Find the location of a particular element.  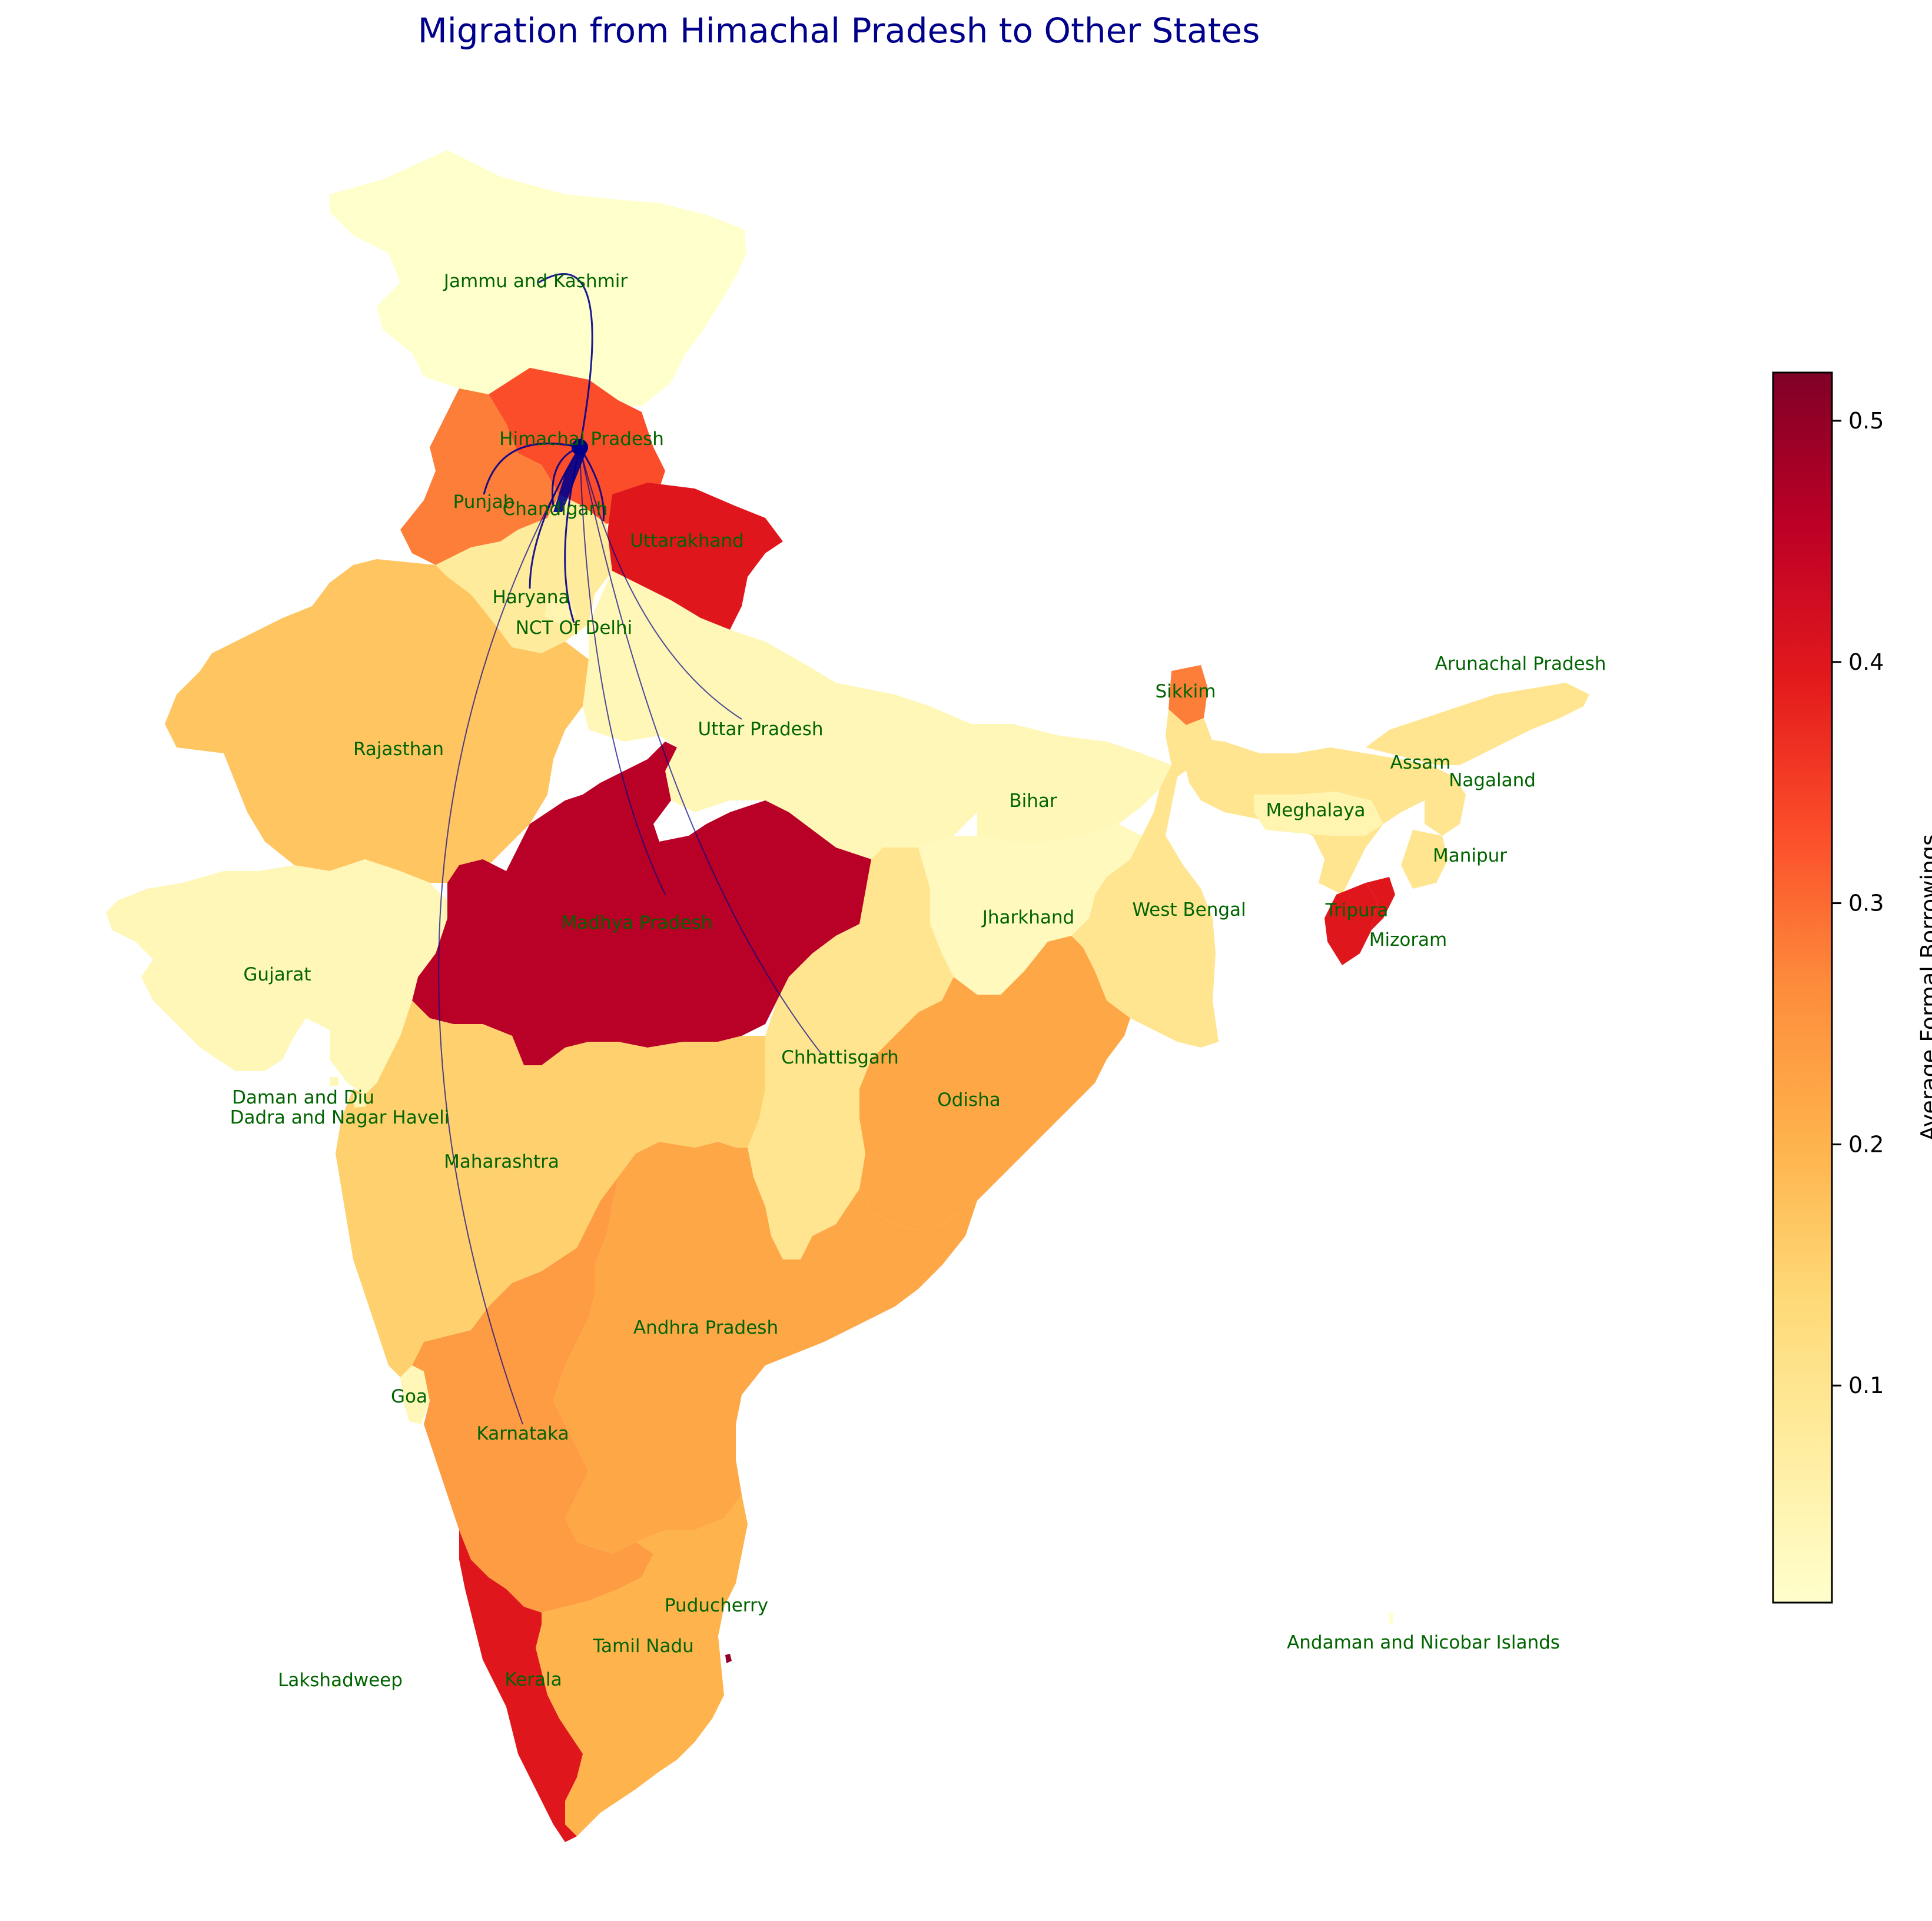

state-label: Madhya Pradesh is located at coordinates (637, 922).